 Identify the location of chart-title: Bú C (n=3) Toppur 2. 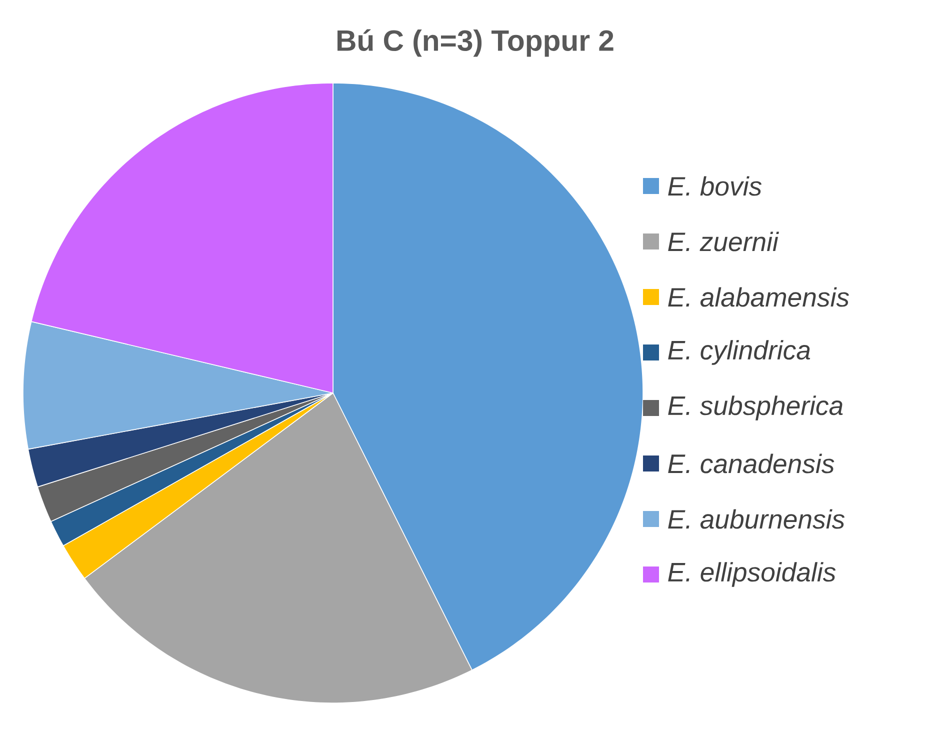
(476, 43).